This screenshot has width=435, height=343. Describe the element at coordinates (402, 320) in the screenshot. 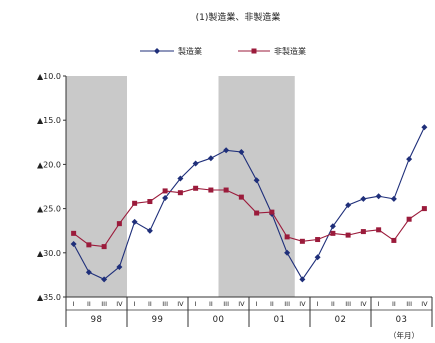

I see `x-tick-year: 03` at that location.